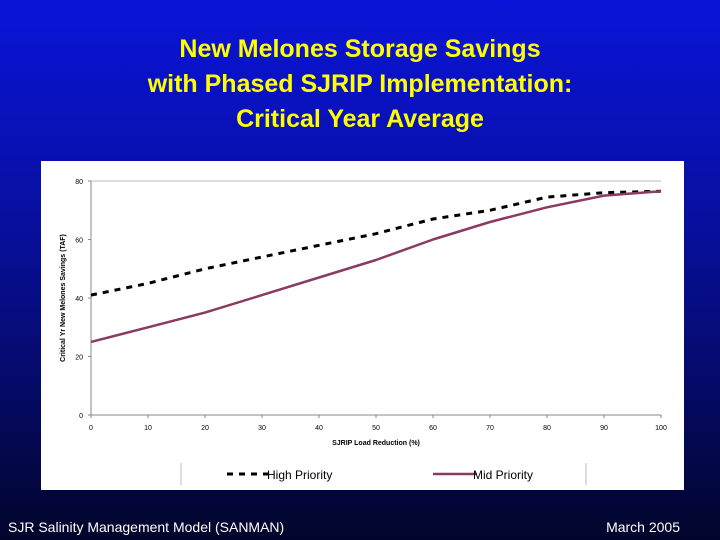  Describe the element at coordinates (79, 182) in the screenshot. I see `y-tick-label: 80` at that location.